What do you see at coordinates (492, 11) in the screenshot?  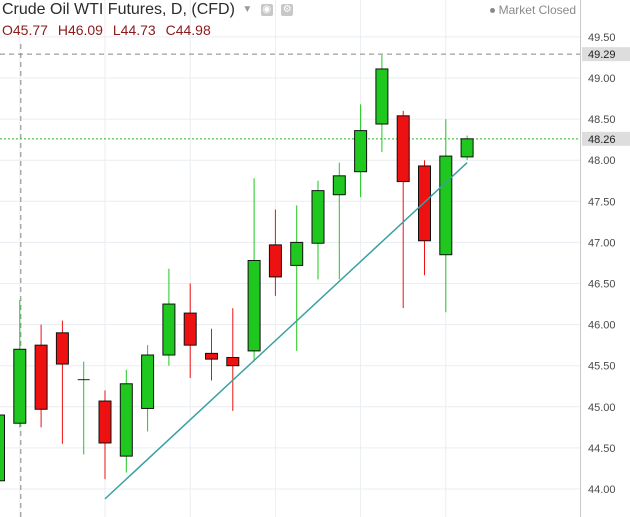 I see `status-dot-icon` at bounding box center [492, 11].